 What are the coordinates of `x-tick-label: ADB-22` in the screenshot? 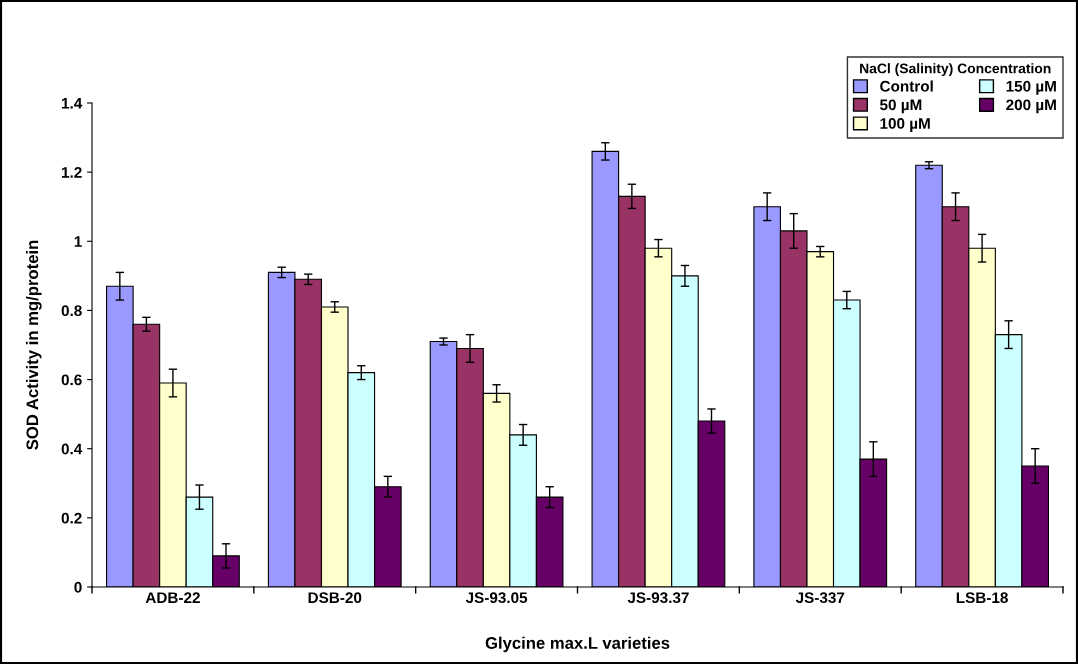 It's located at (172, 597).